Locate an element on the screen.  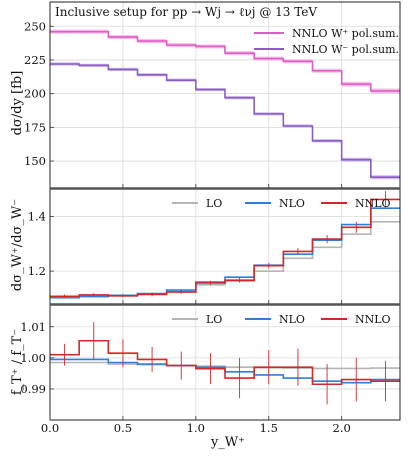
x-tick-label: 1.0 is located at coordinates (196, 428).